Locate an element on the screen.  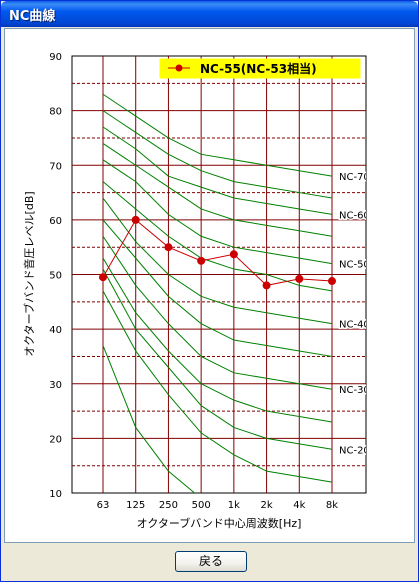
legend-label: NC-55(NC-53相当) is located at coordinates (258, 68).